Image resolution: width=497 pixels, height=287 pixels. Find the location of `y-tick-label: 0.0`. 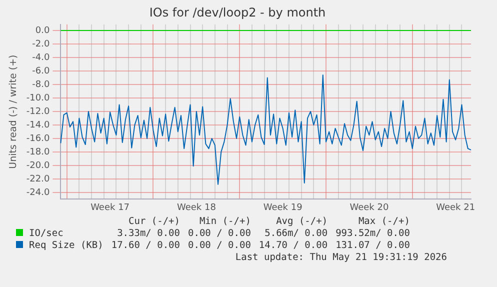

y-tick-label: 0.0 is located at coordinates (42, 31).